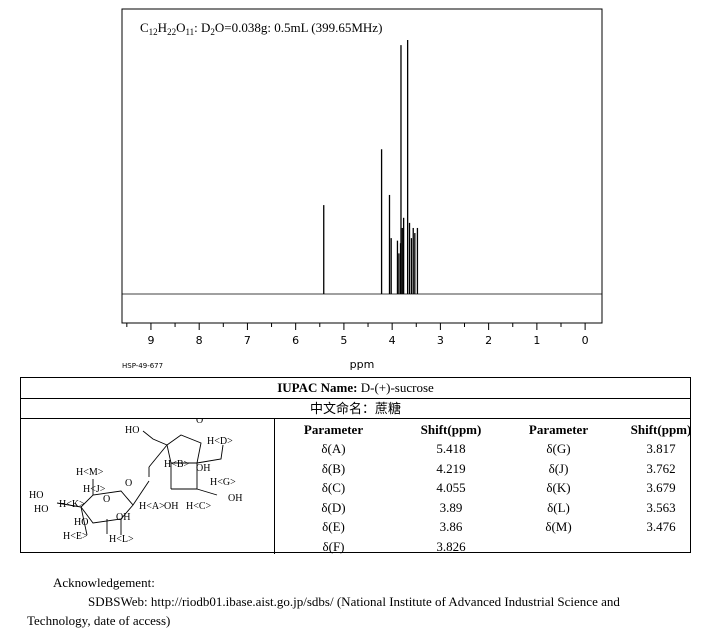 The height and width of the screenshot is (638, 703). I want to click on chinese-name: 中文命名：蔗糖, so click(355, 409).